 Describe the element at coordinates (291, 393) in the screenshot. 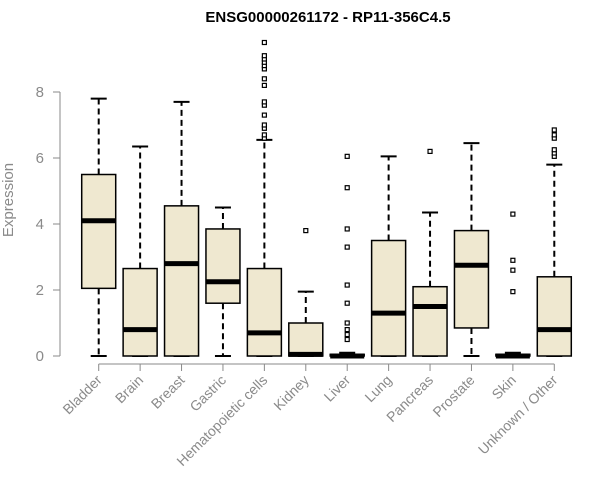

I see `x-tick-label: Kidney` at that location.